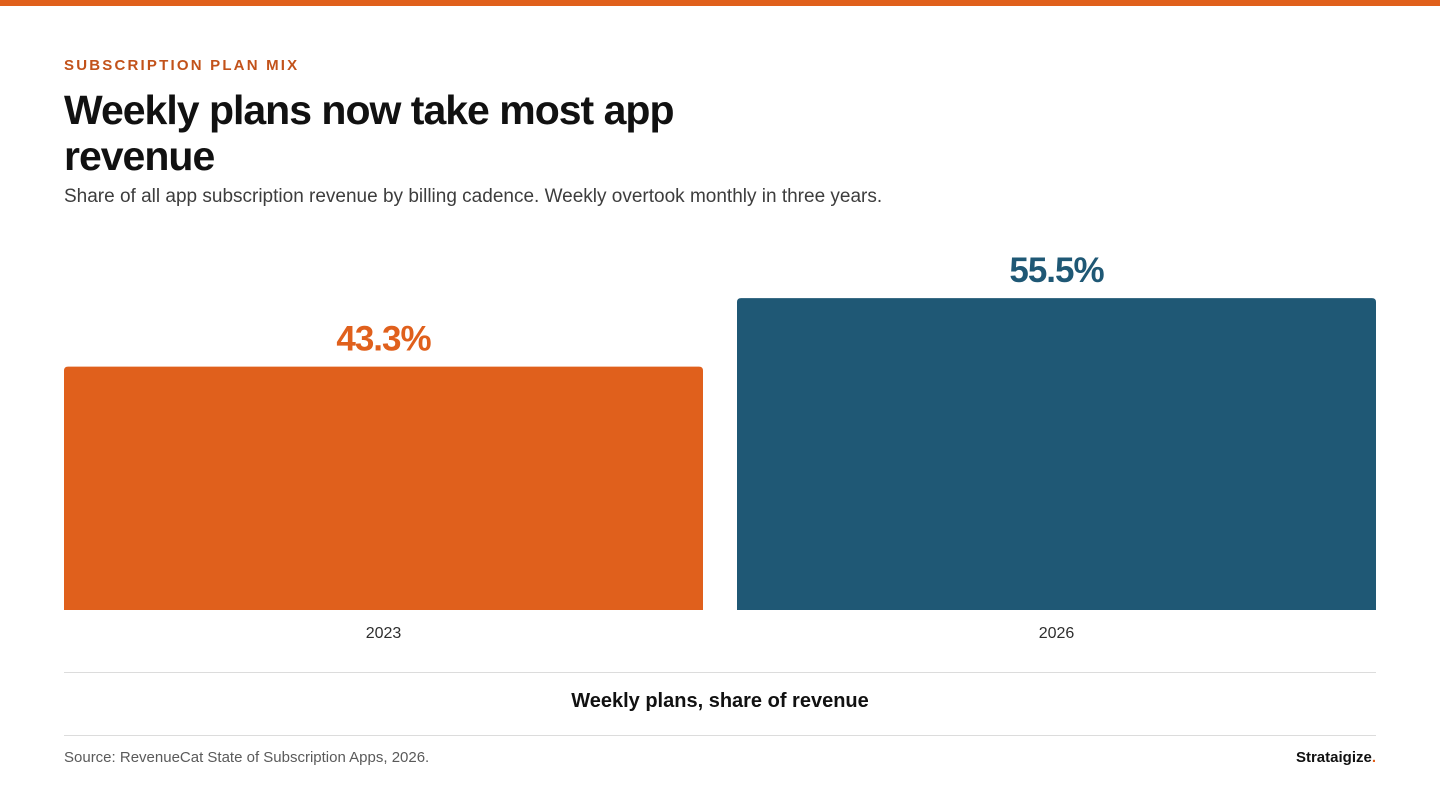  I want to click on bar-2023, so click(383, 488).